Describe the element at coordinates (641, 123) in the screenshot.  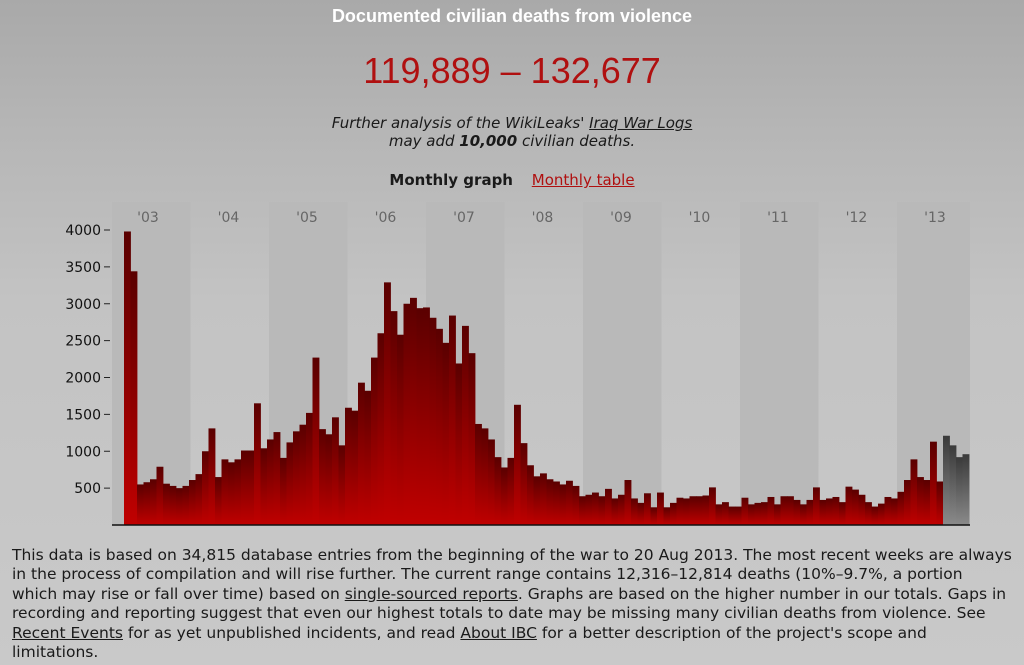
I see `iraq-war-logs-link: Iraq War Logs` at that location.